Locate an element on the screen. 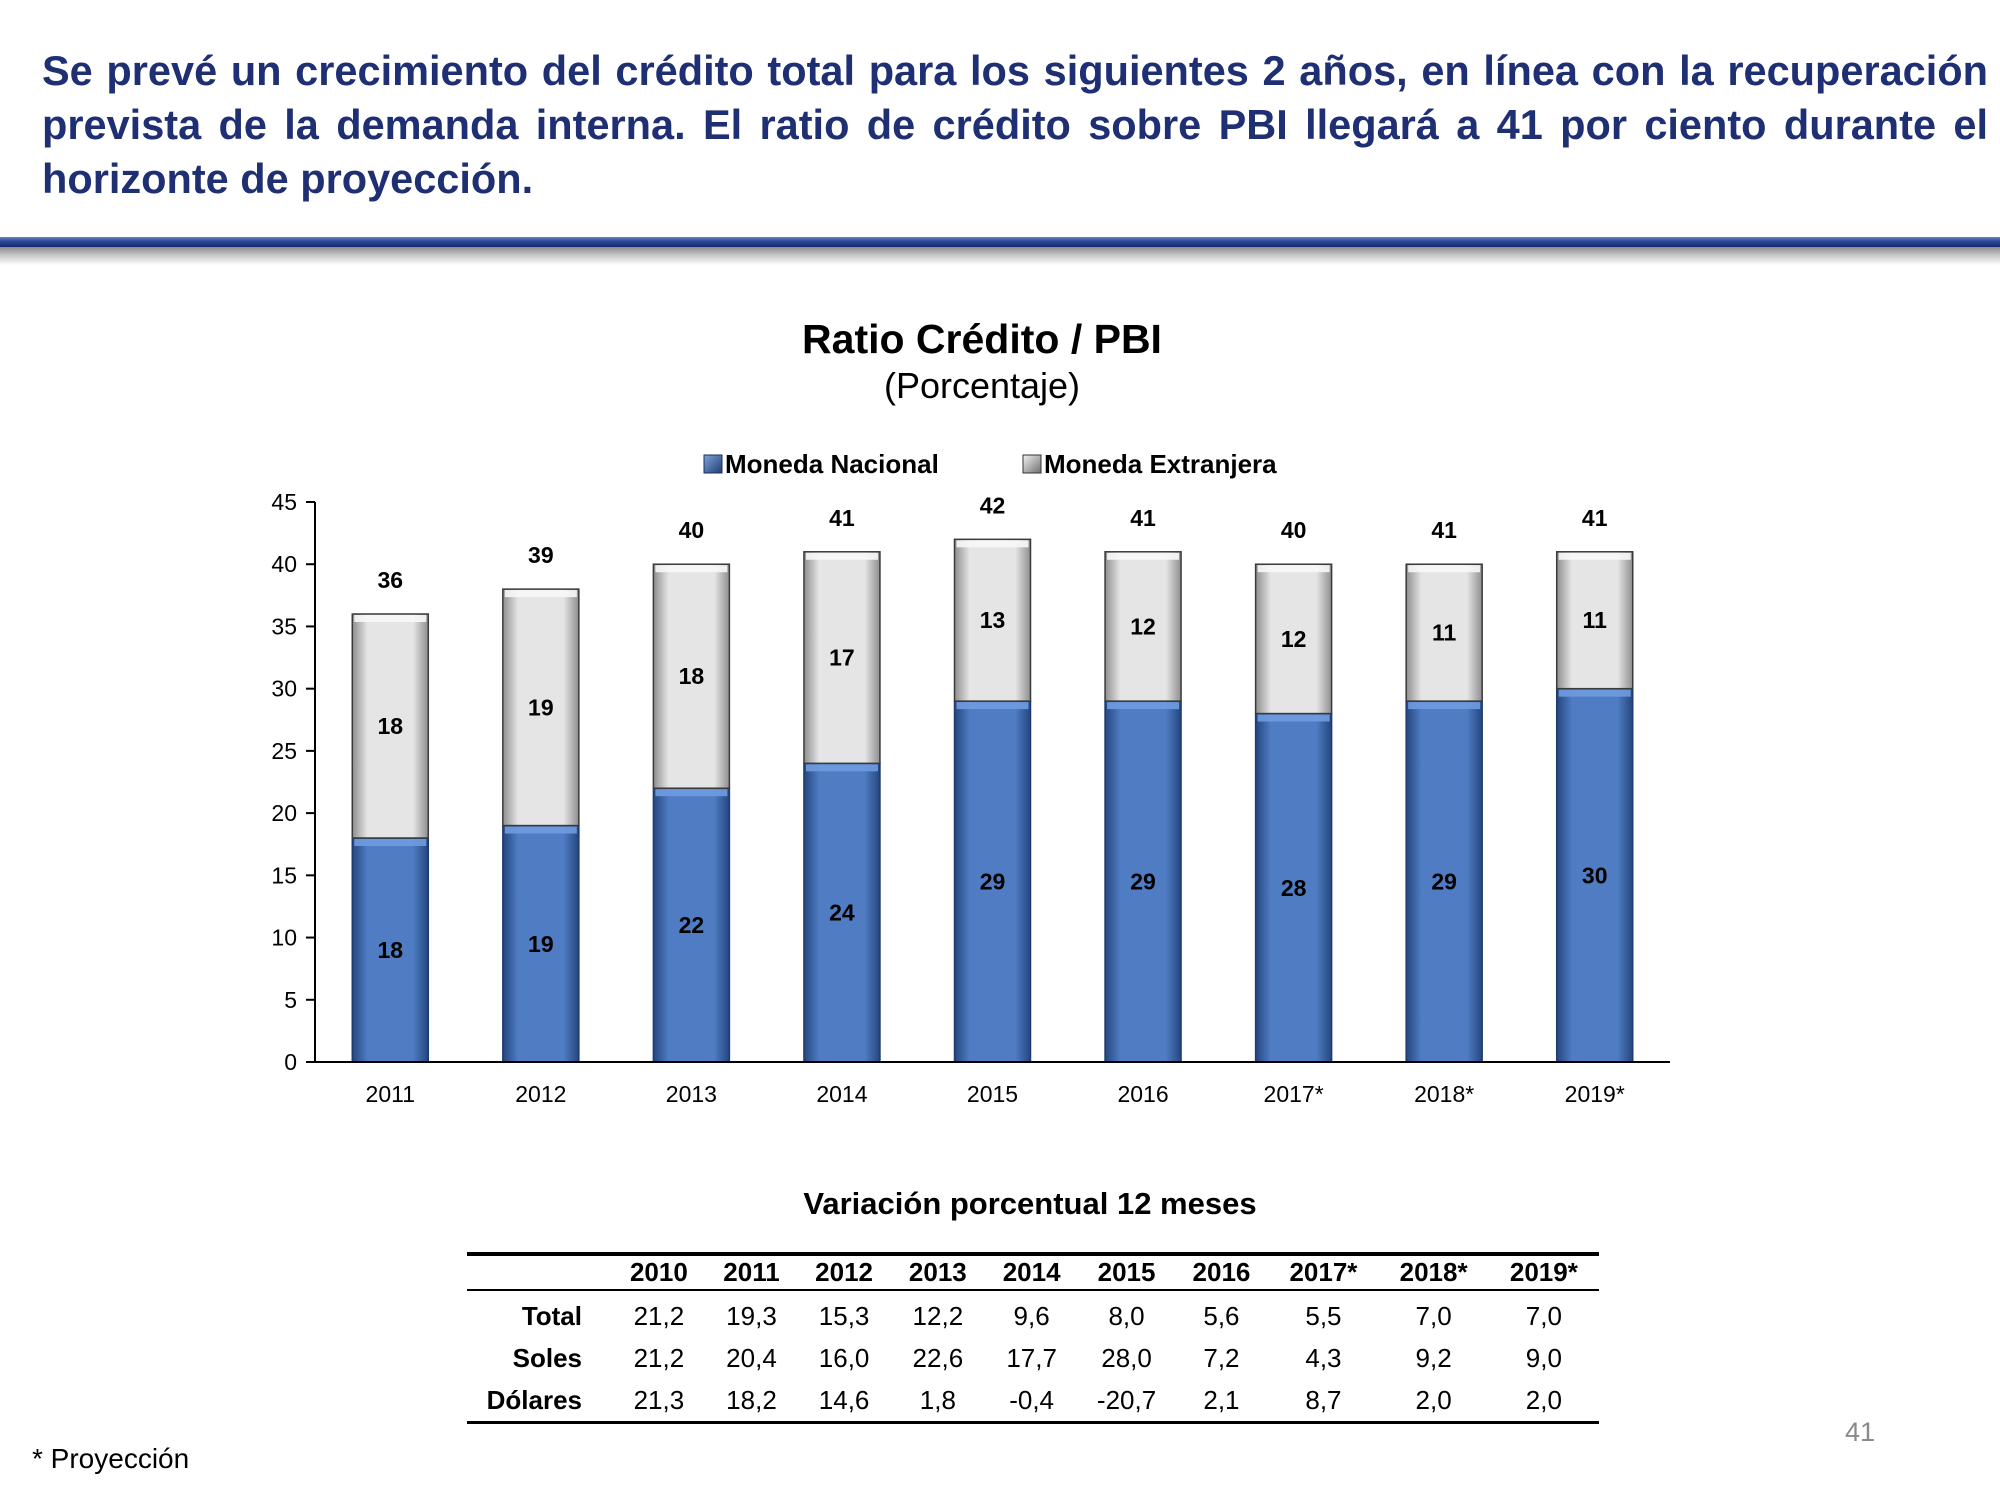 The height and width of the screenshot is (1500, 2000). chart-title: Ratio Crédito / PBI is located at coordinates (982, 339).